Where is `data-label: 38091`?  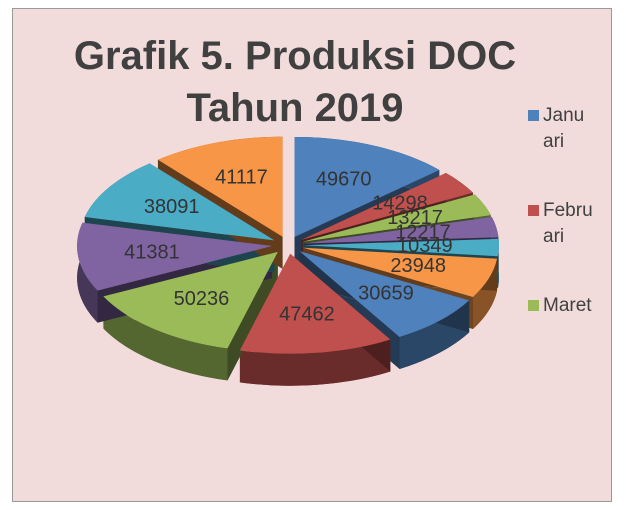
data-label: 38091 is located at coordinates (172, 207).